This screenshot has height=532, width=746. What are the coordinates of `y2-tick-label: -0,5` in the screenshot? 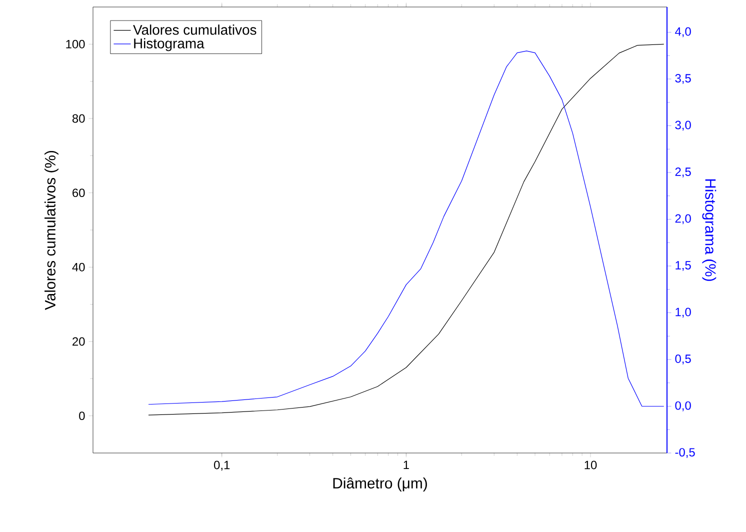 It's located at (685, 453).